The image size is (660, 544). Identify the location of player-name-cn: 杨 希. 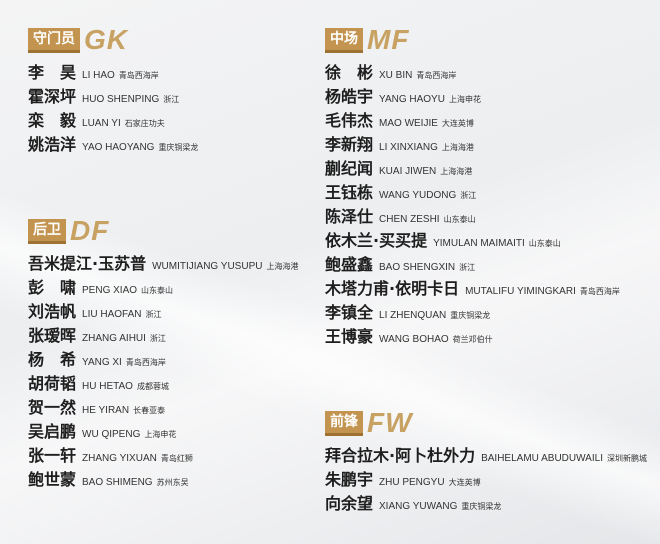
(52, 359).